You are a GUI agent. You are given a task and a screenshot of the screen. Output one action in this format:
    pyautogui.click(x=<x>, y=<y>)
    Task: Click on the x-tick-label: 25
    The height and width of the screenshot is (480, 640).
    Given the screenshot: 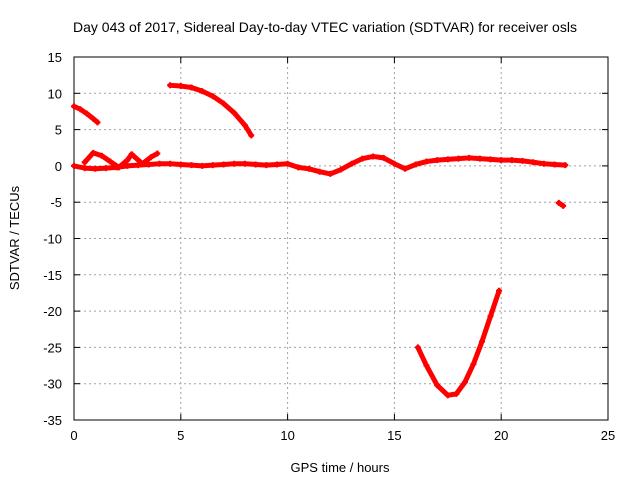 What is the action you would take?
    pyautogui.click(x=608, y=435)
    